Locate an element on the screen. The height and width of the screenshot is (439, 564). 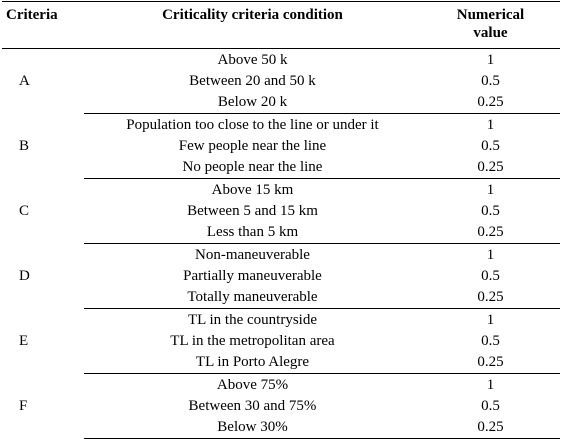
header-numerical-value: Numerical value is located at coordinates (490, 25).